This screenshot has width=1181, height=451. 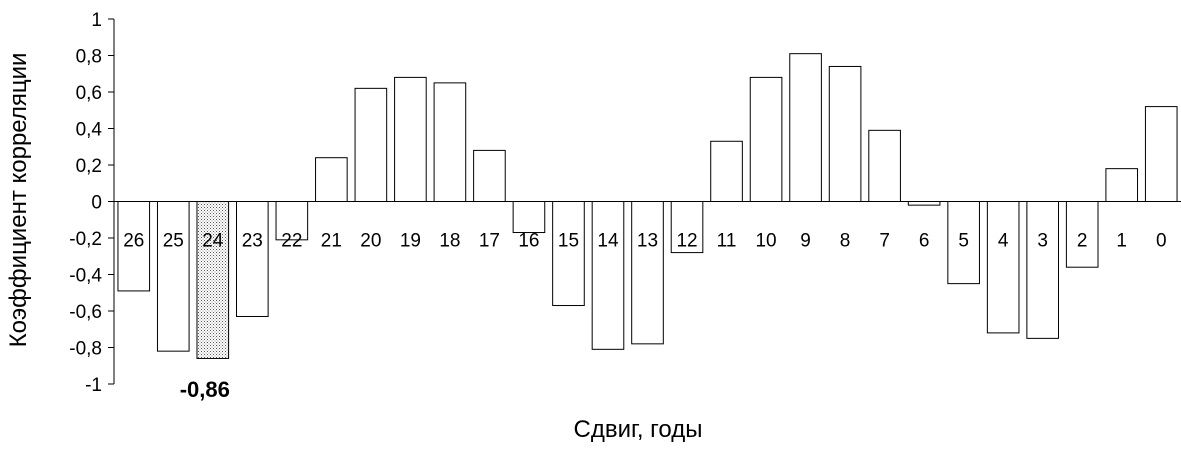 I want to click on y-tick-label: 0,8, so click(x=89, y=57).